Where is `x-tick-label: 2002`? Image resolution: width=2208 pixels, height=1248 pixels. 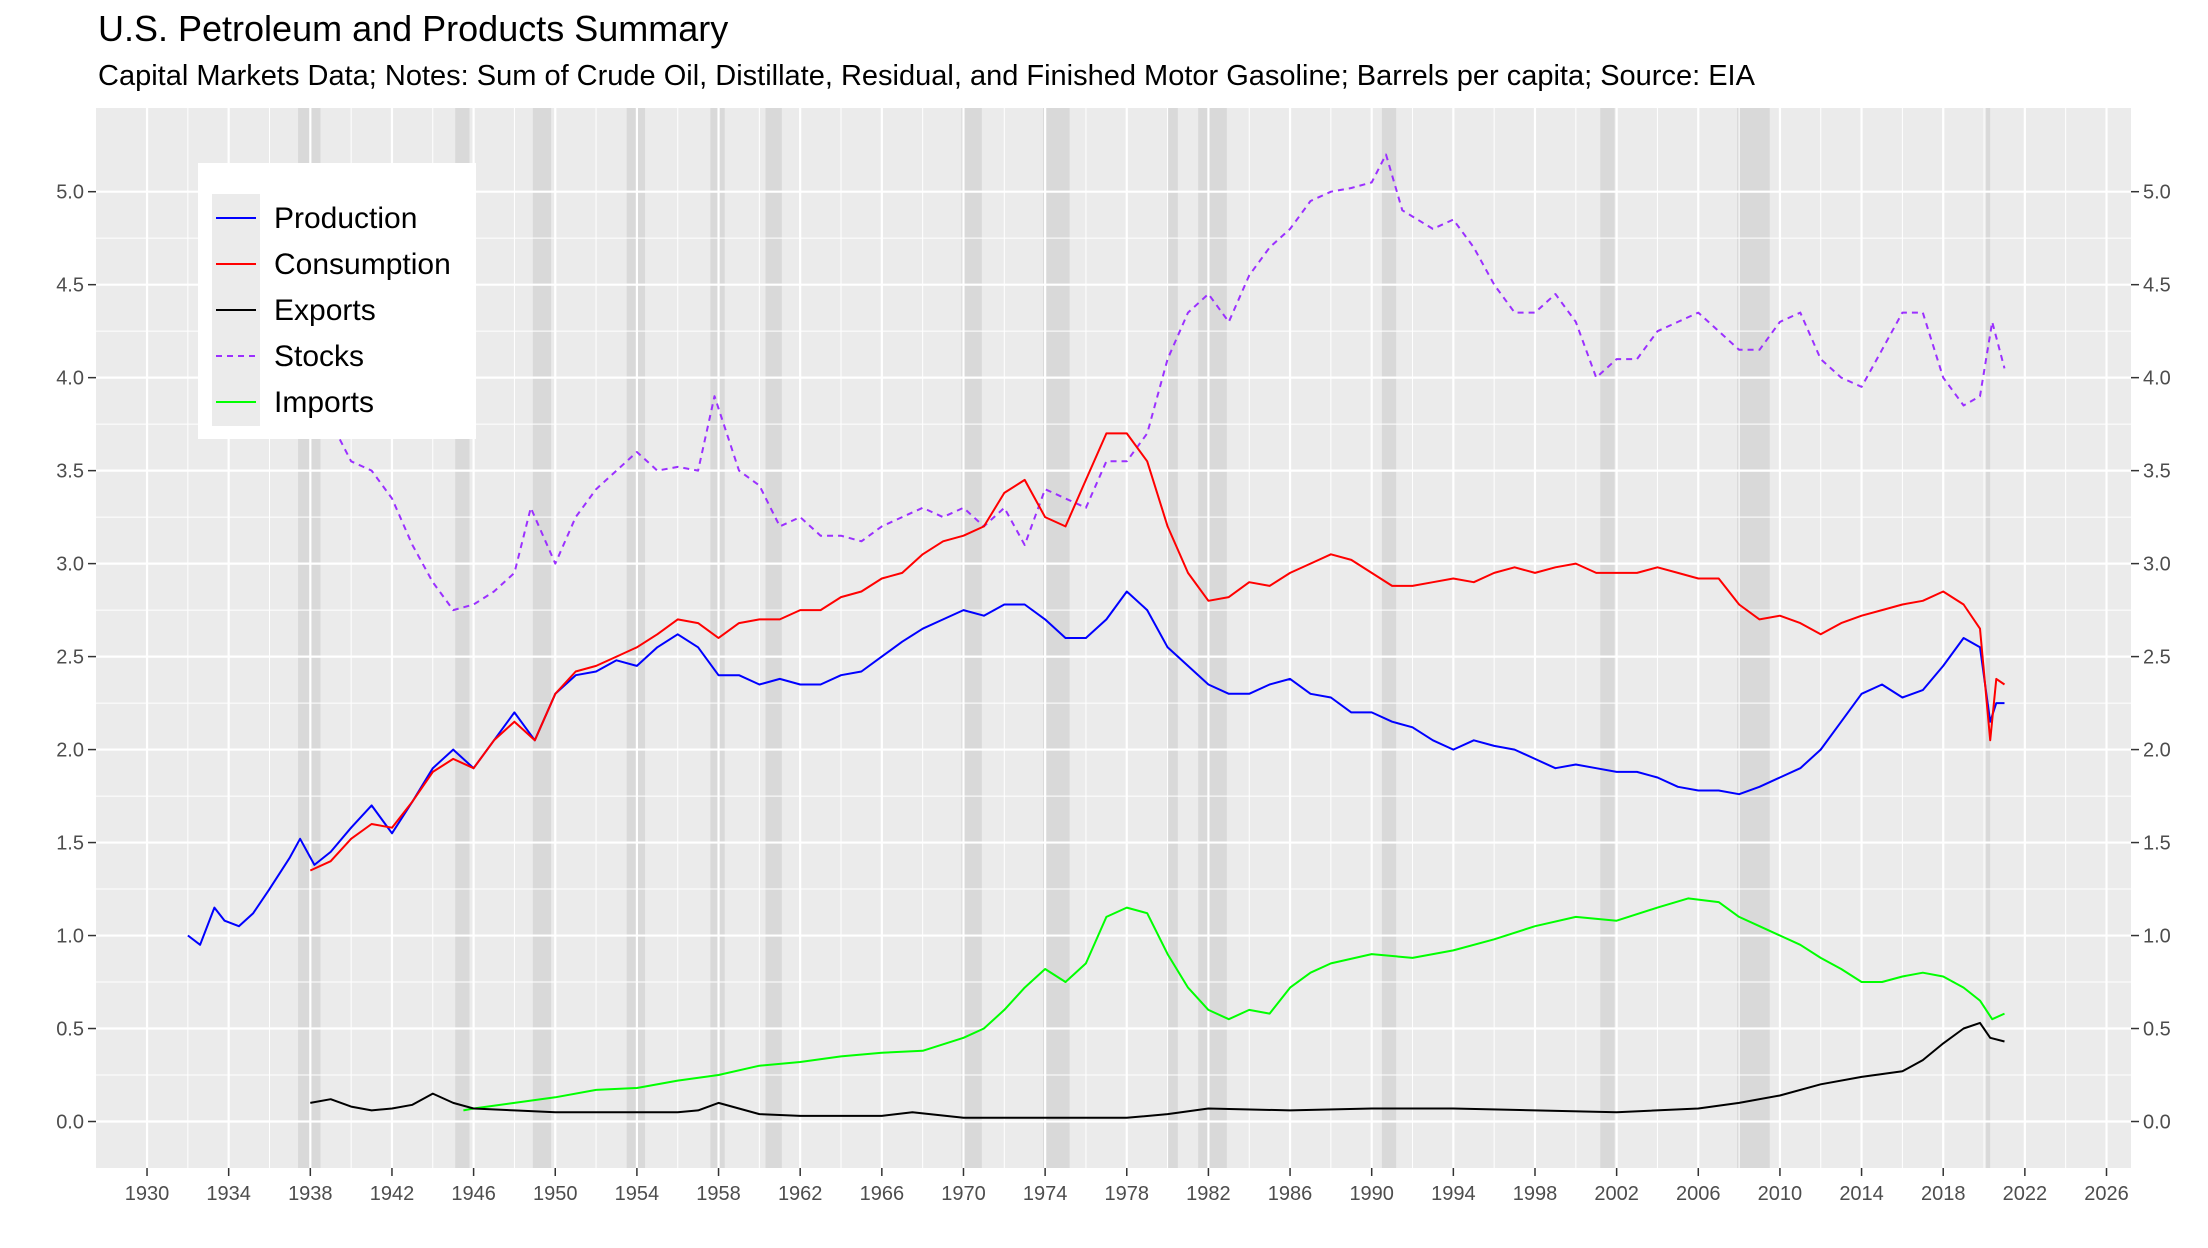 x-tick-label: 2002 is located at coordinates (1616, 1194).